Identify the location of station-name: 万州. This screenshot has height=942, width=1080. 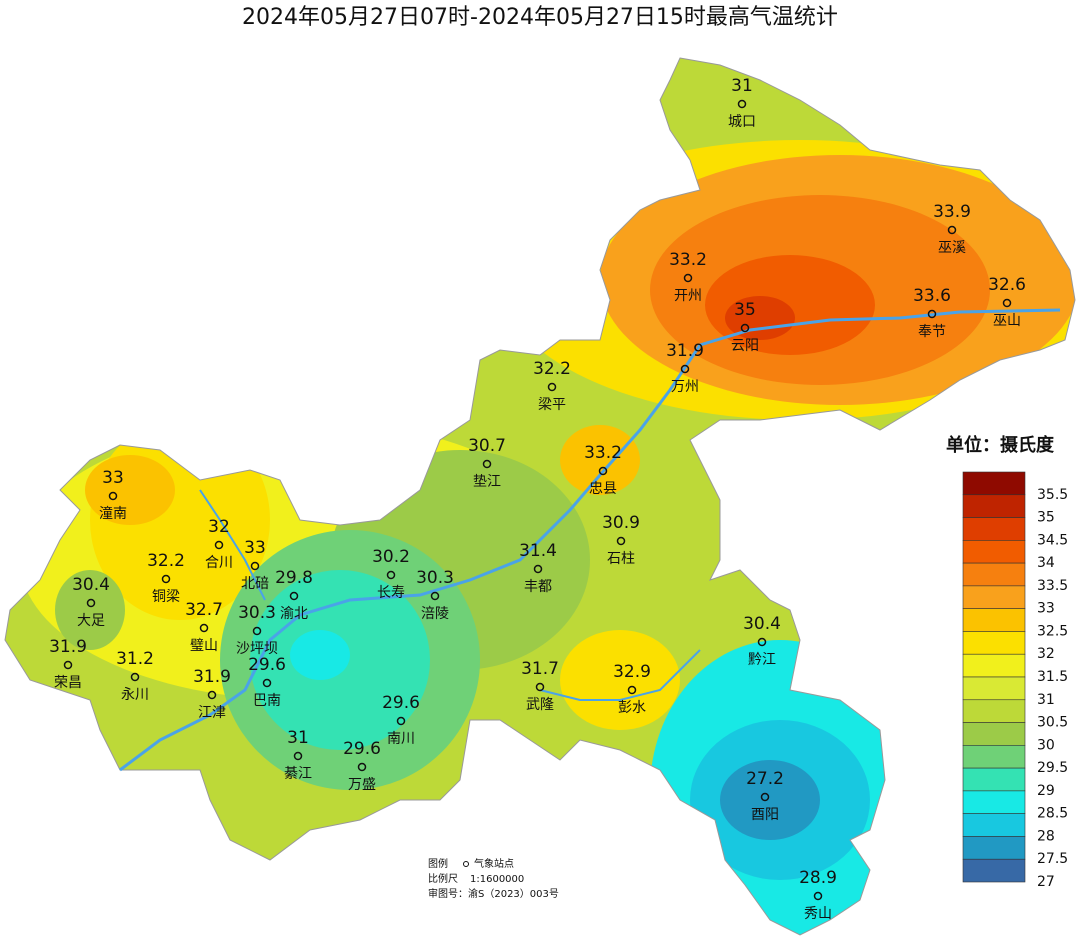
(685, 387).